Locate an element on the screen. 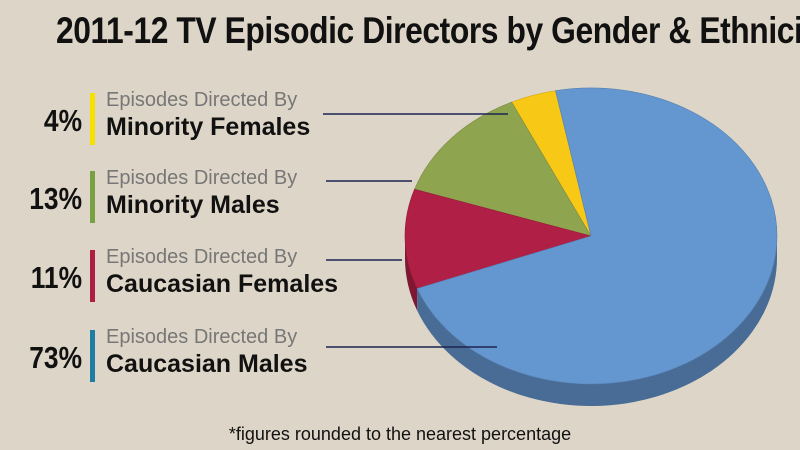 This screenshot has height=450, width=800. legend-item-minority-males: 13% Episodes Directed By Minority Males is located at coordinates (200, 199).